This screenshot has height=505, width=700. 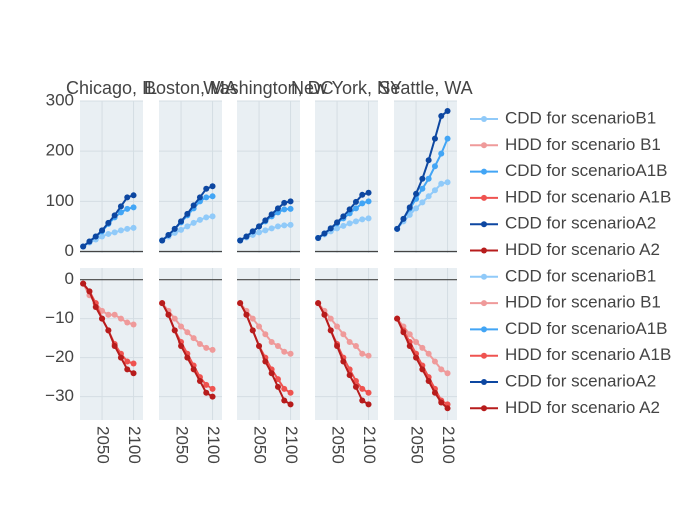 I want to click on legend-label: HDD for scenario A1B, so click(x=588, y=354).